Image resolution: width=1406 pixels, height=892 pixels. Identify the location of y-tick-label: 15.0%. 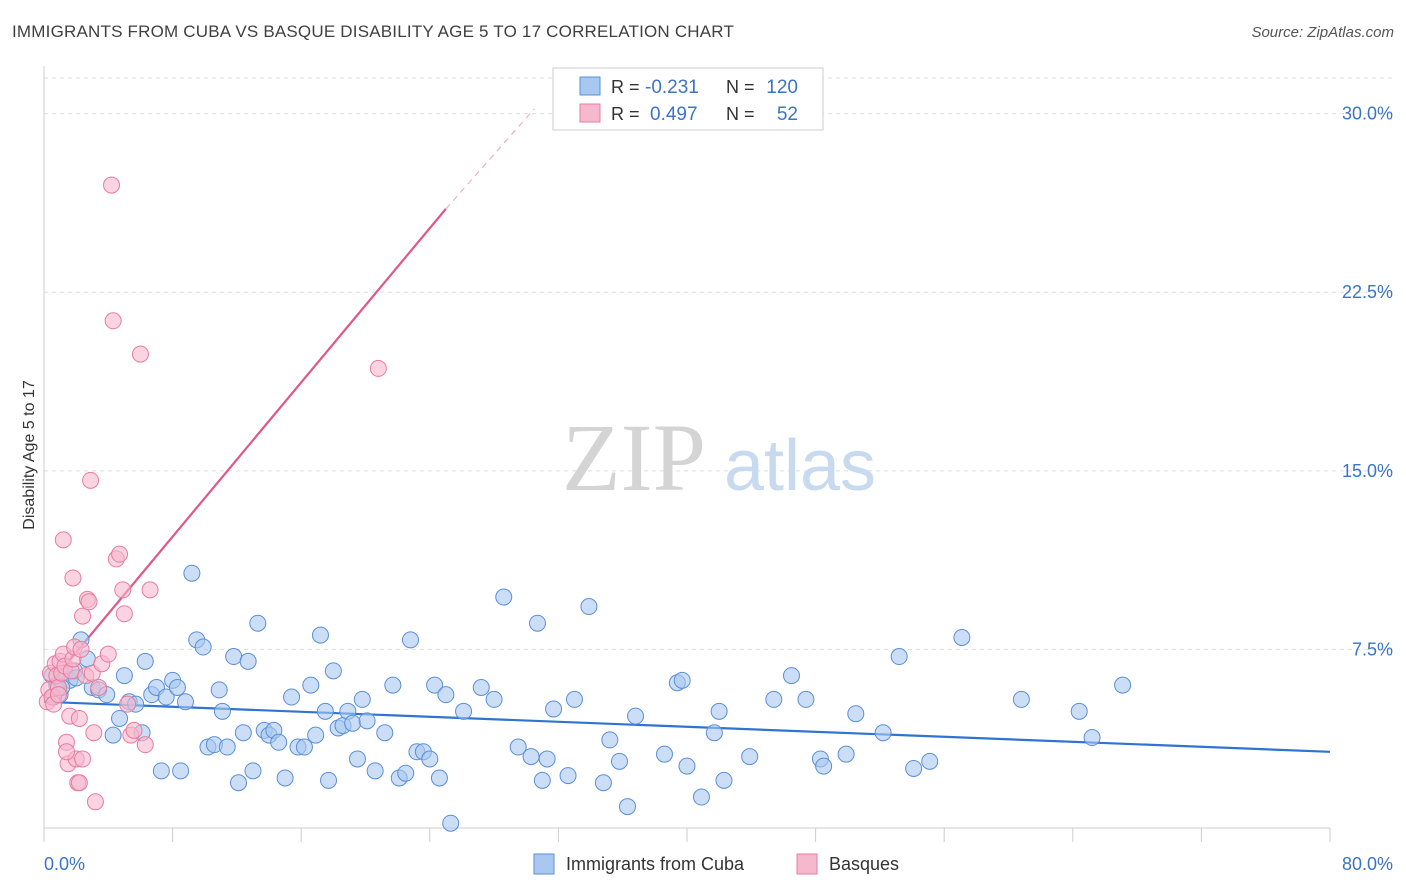
(1367, 471).